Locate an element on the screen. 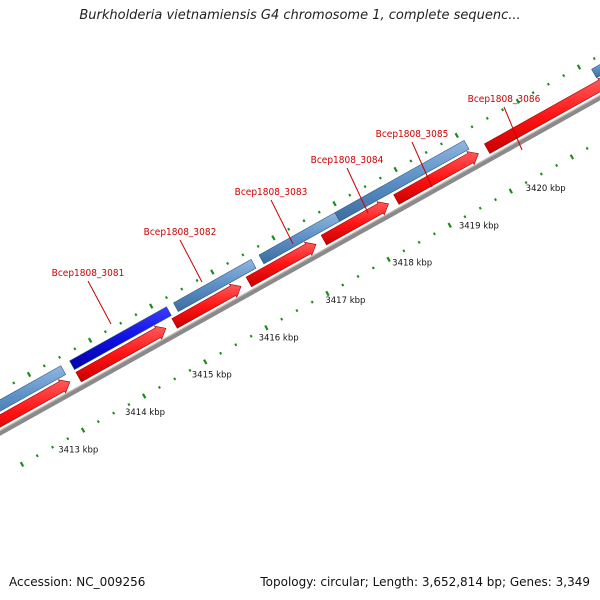 This screenshot has height=600, width=600. gene-label: Bcep1808_3082 is located at coordinates (180, 232).